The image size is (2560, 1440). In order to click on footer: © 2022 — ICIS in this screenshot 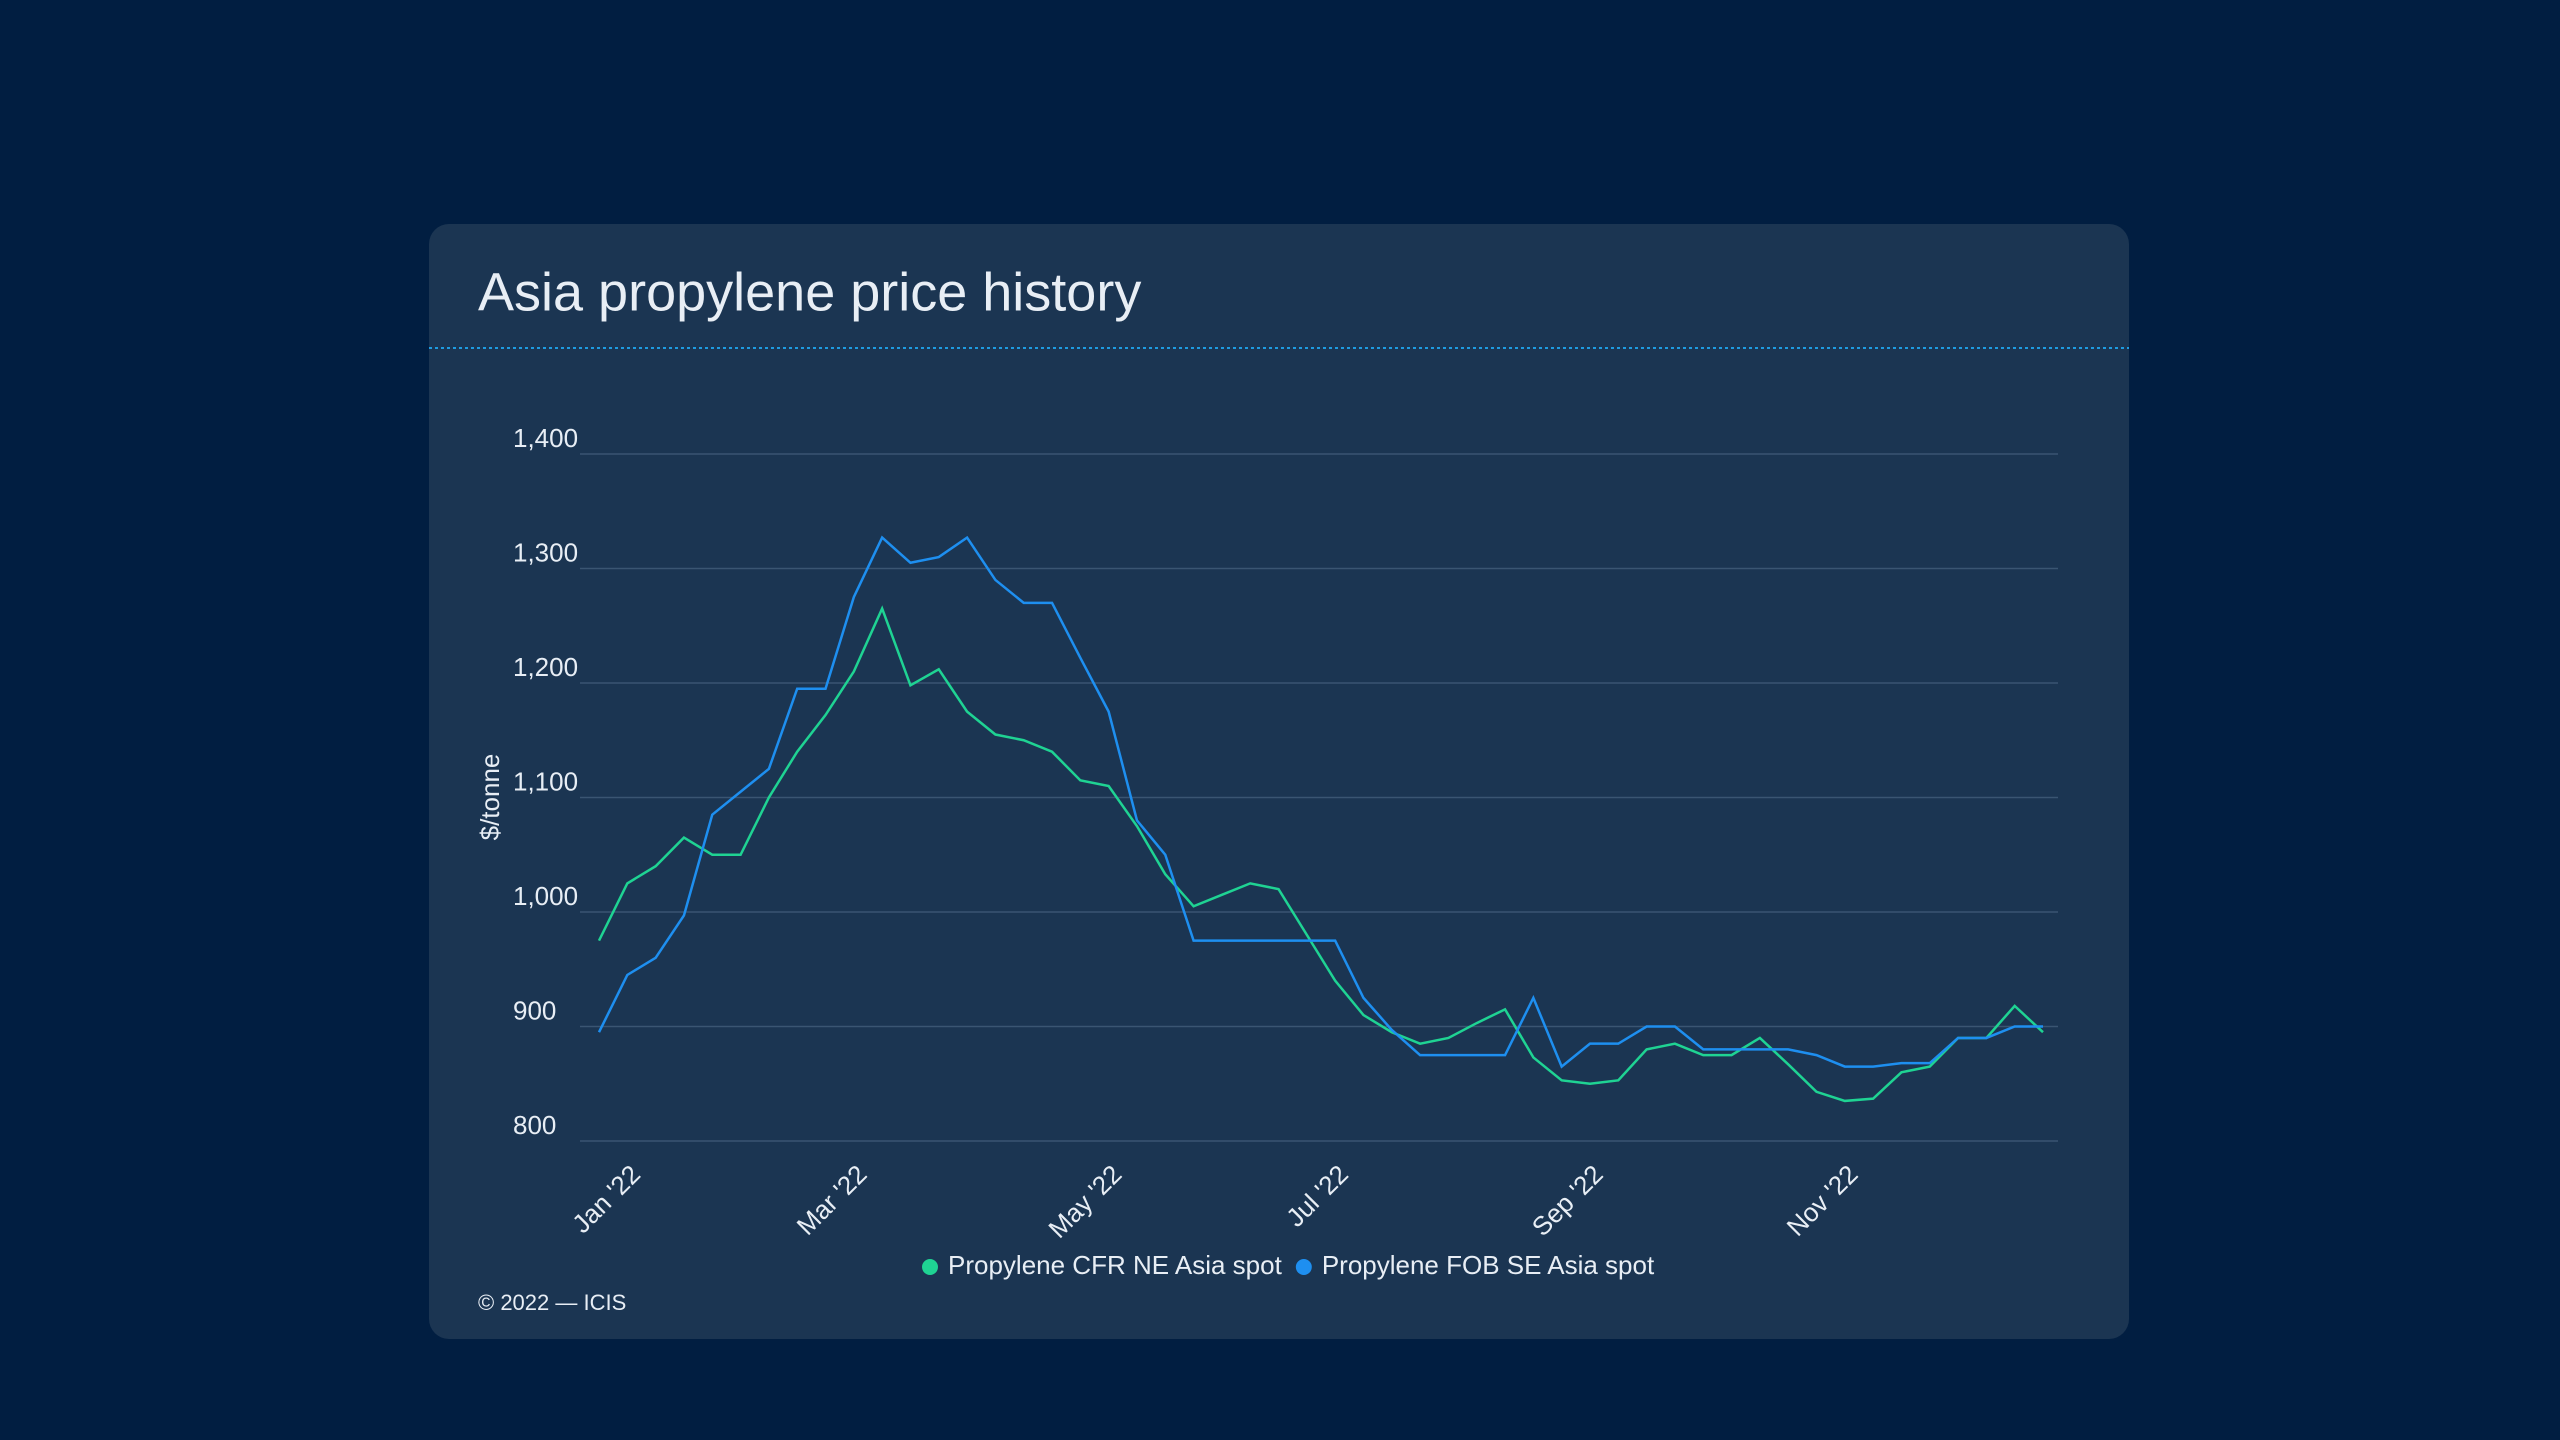, I will do `click(552, 1302)`.